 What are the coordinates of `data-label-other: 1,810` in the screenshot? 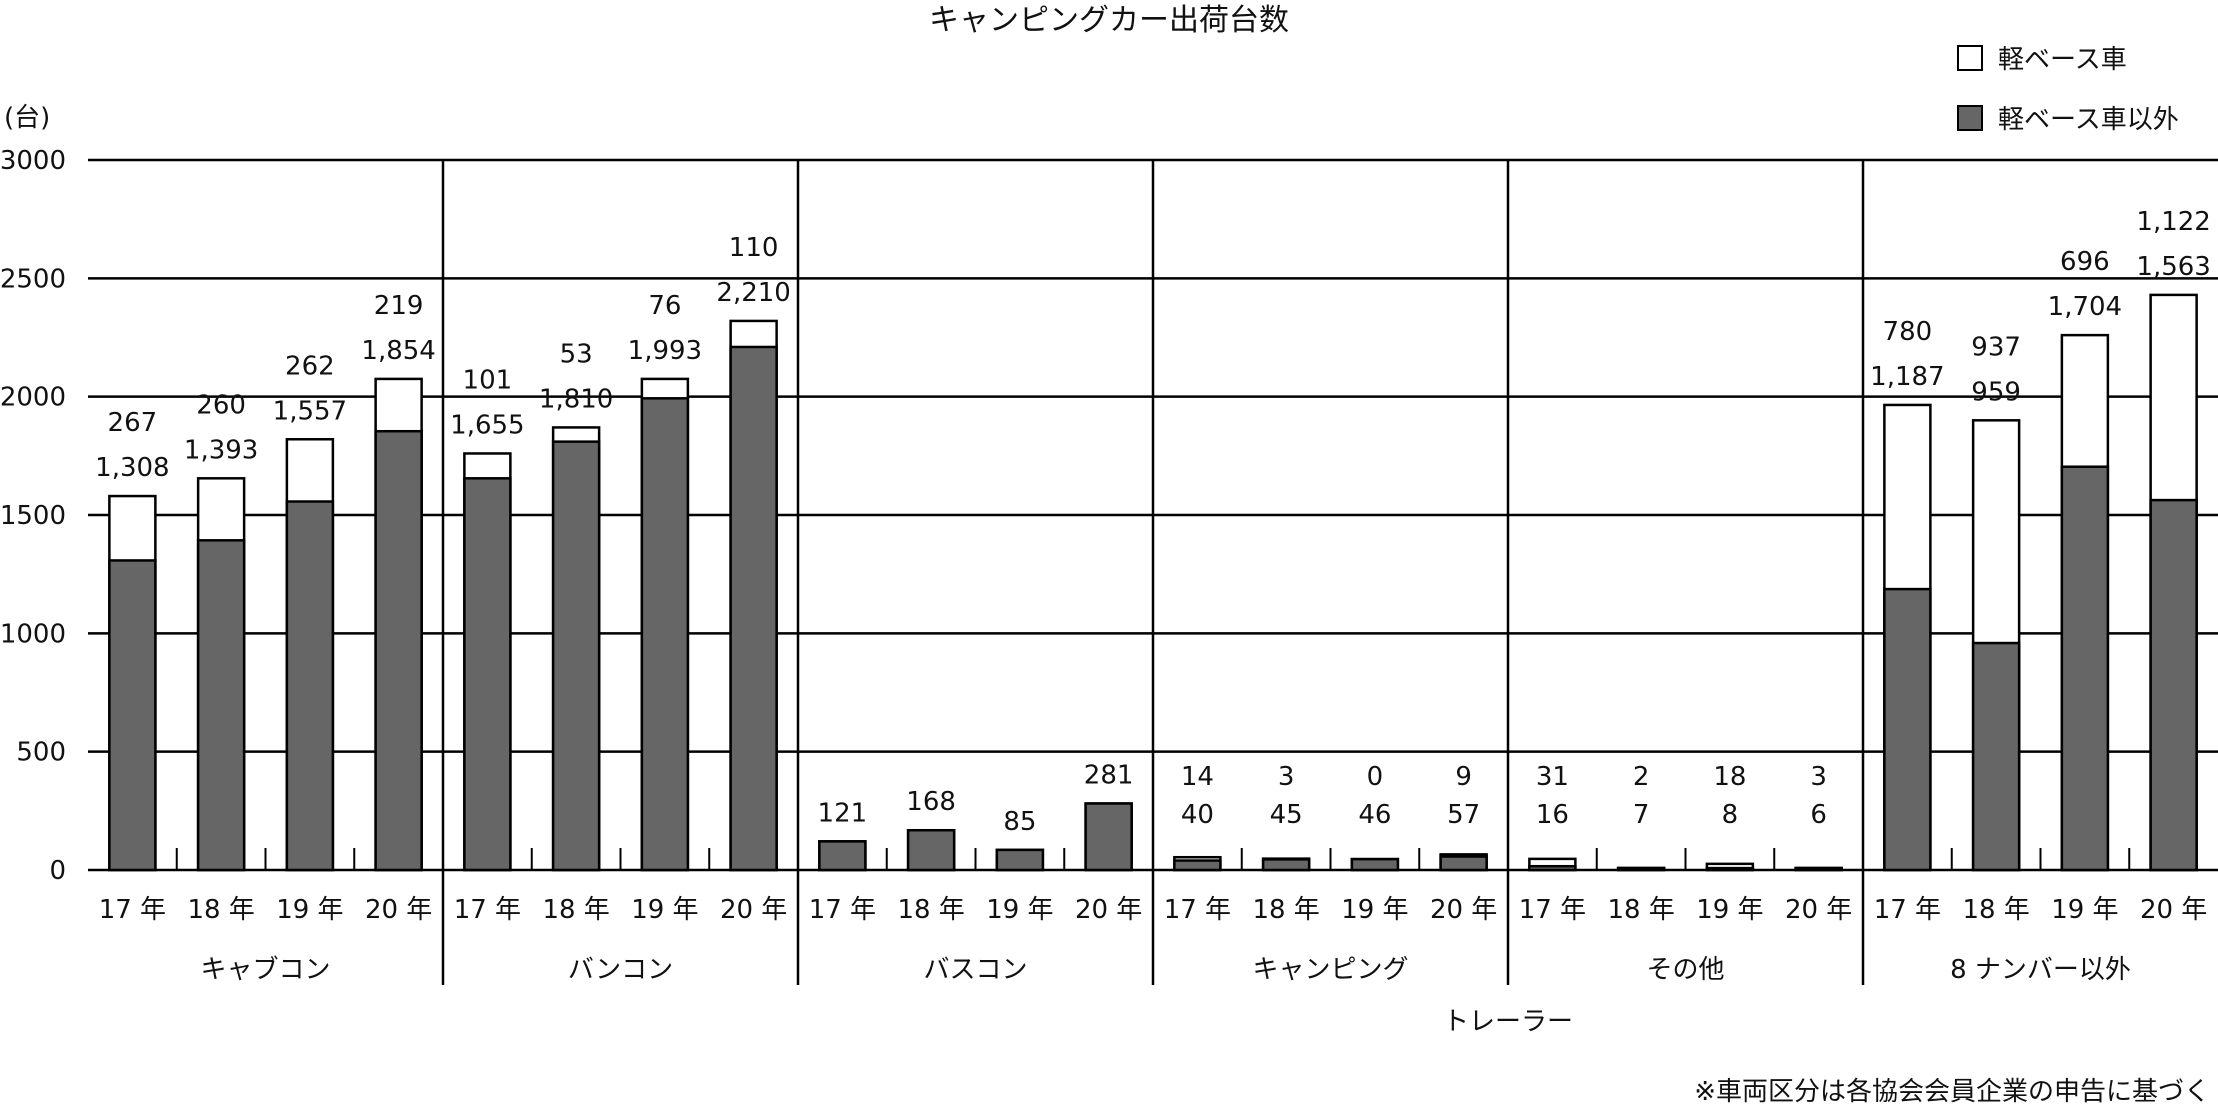 It's located at (576, 399).